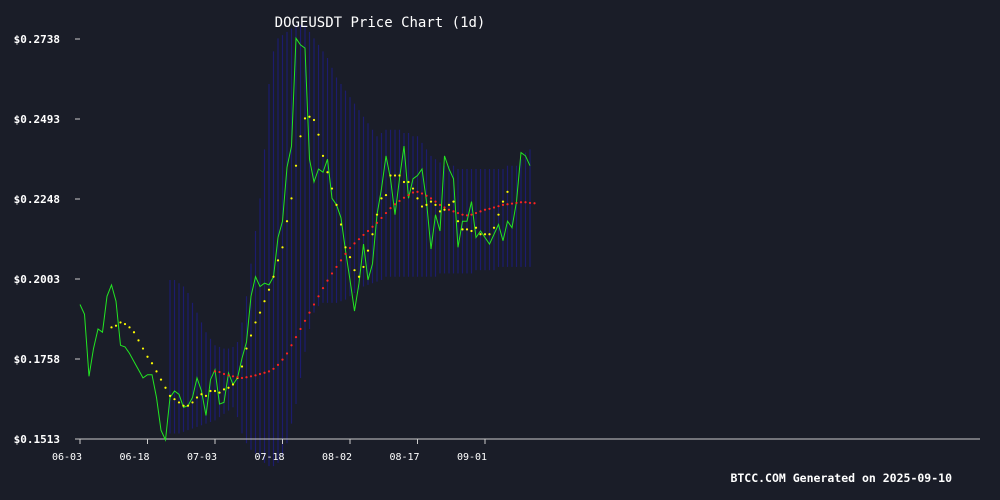 The width and height of the screenshot is (1000, 500). I want to click on y-tick-label: $0.1758, so click(37, 359).